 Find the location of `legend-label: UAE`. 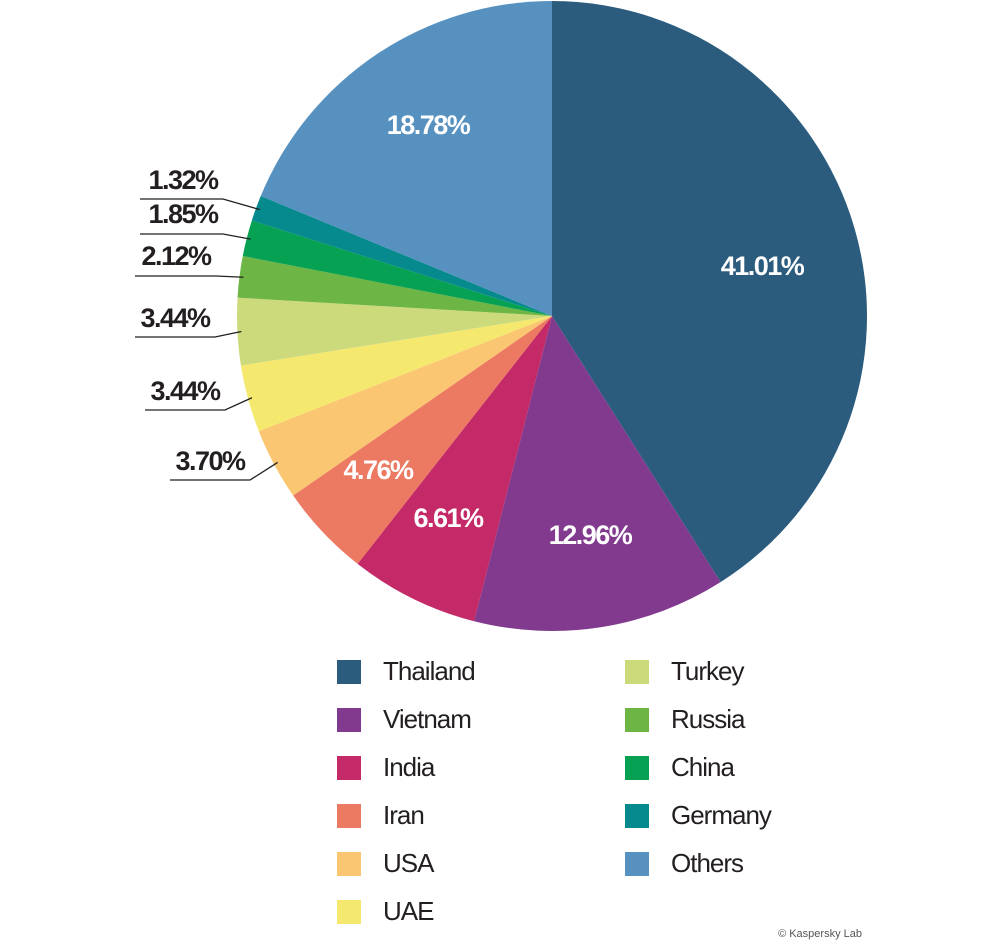

legend-label: UAE is located at coordinates (408, 911).